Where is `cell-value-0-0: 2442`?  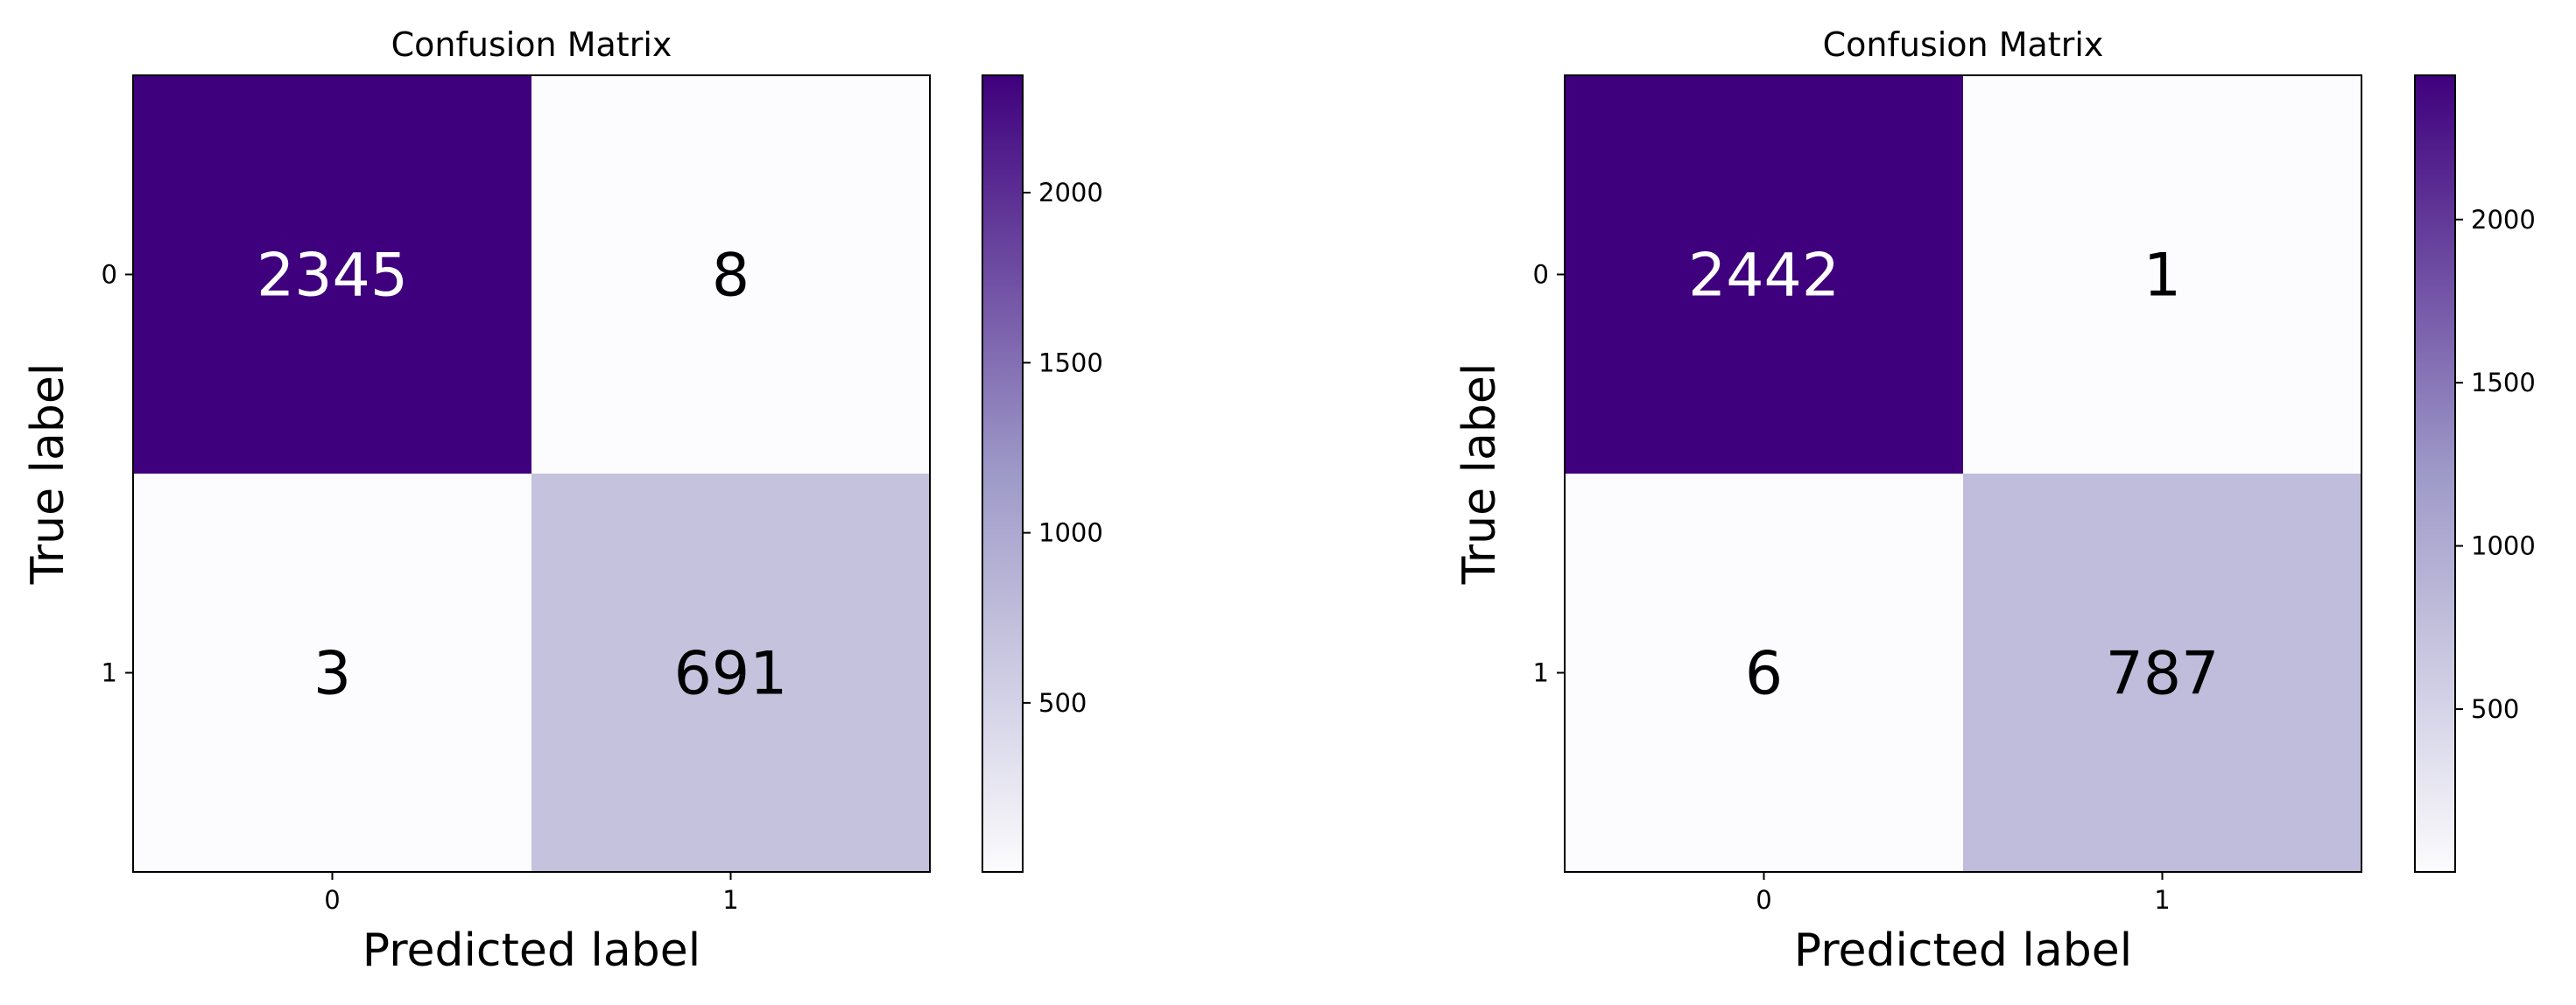
cell-value-0-0: 2442 is located at coordinates (1764, 276).